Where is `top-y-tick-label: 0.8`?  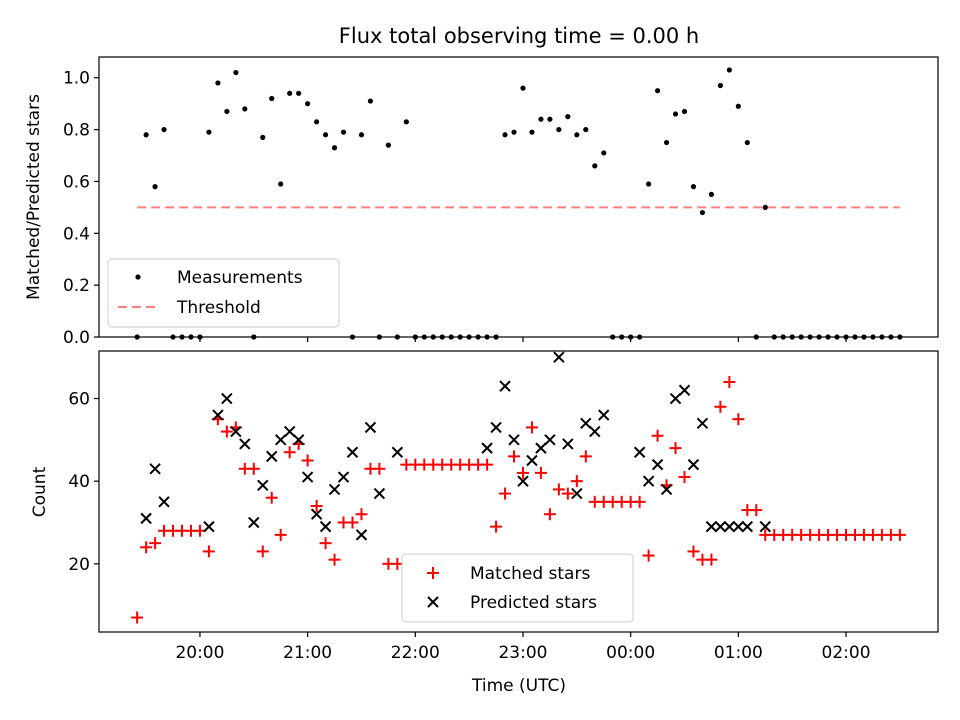 top-y-tick-label: 0.8 is located at coordinates (76, 131).